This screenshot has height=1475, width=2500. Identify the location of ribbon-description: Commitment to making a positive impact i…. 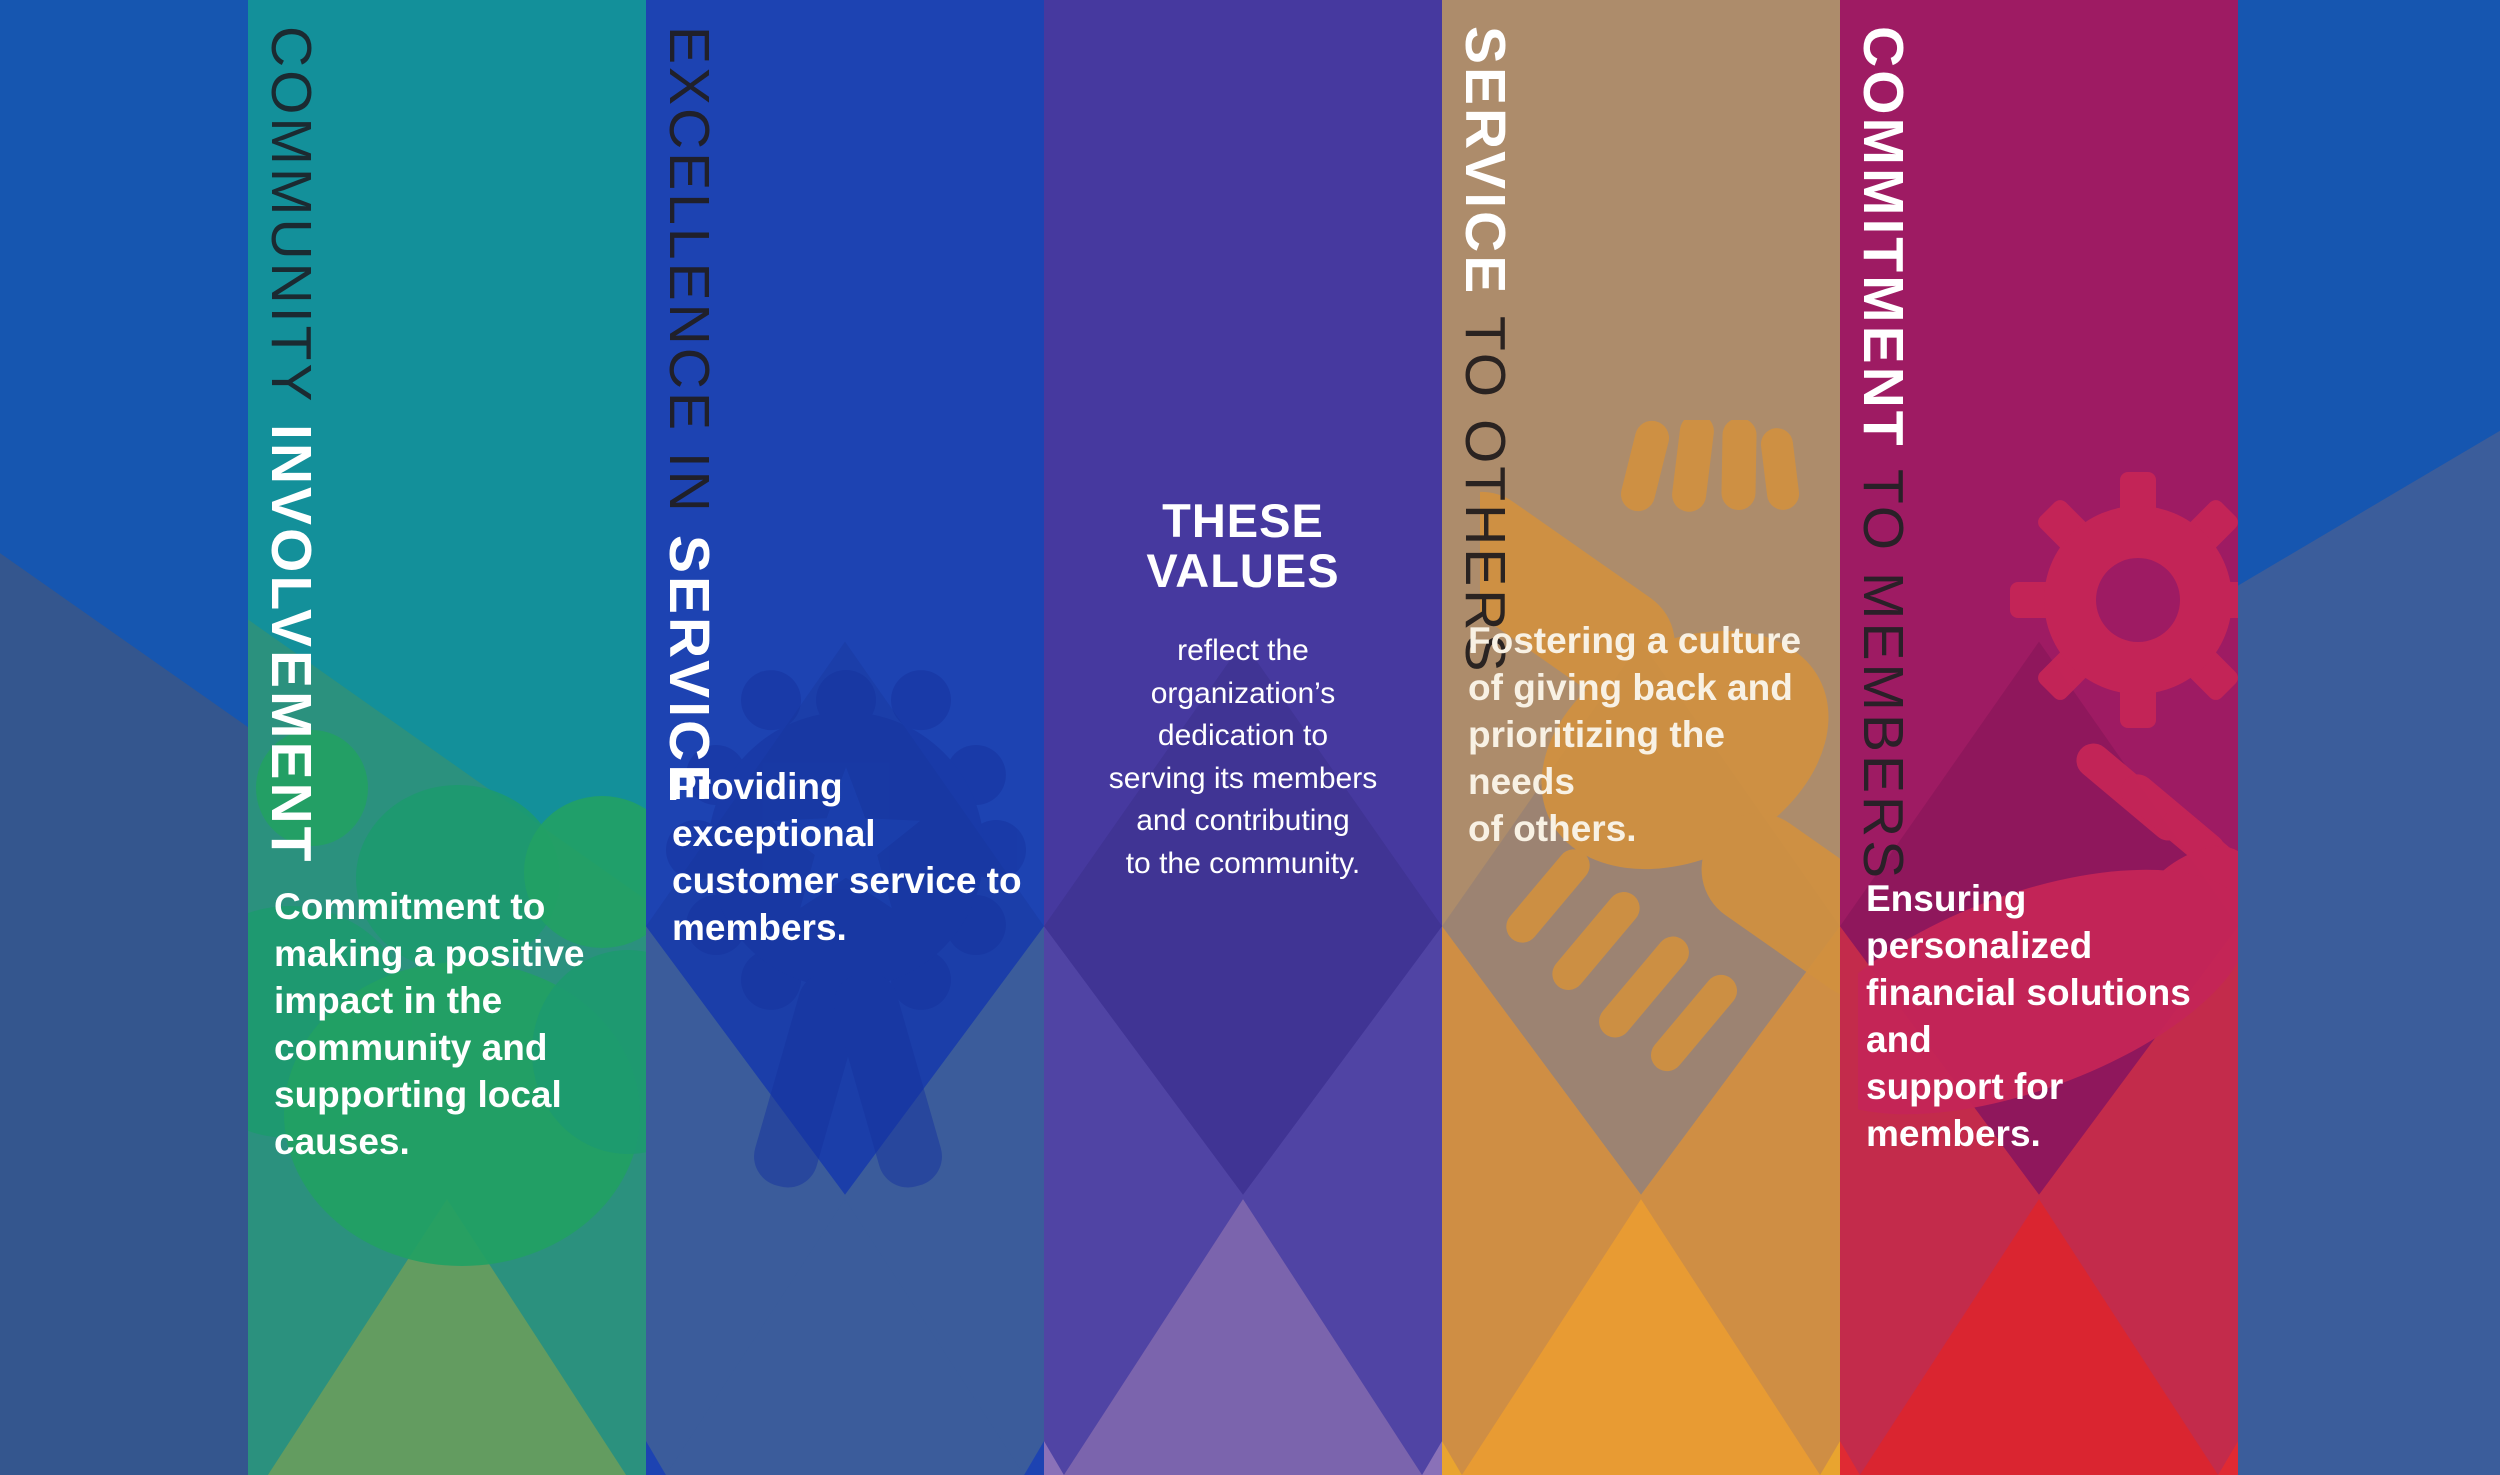
(429, 1024).